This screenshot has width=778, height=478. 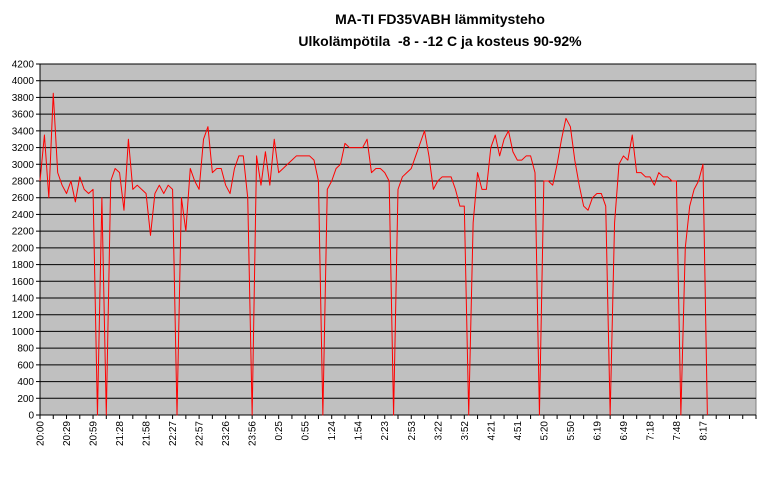 I want to click on y-tick-label: 4000, so click(x=23, y=81).